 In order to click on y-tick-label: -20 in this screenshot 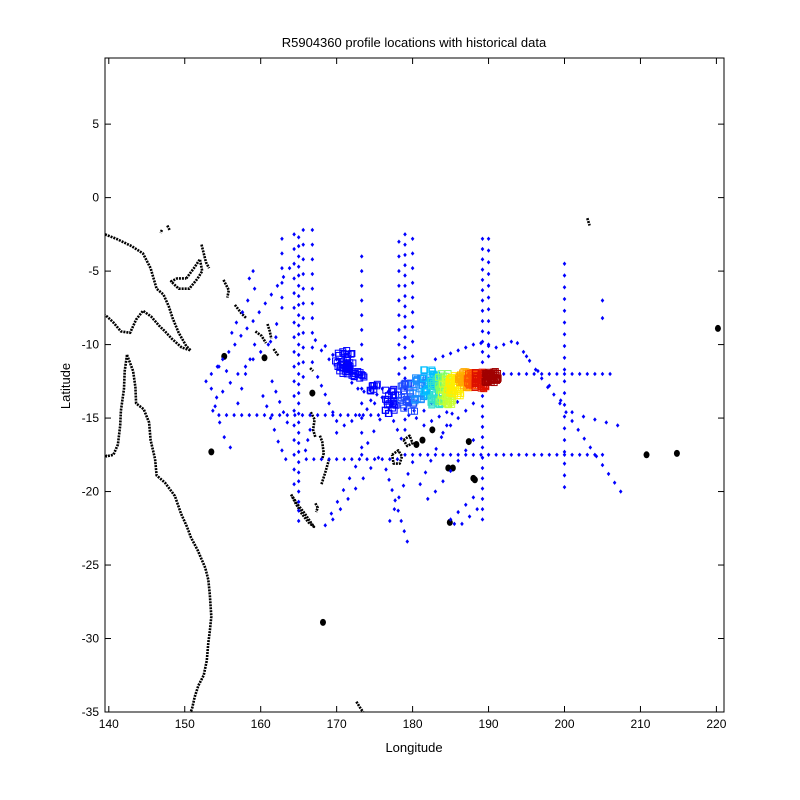, I will do `click(91, 492)`.